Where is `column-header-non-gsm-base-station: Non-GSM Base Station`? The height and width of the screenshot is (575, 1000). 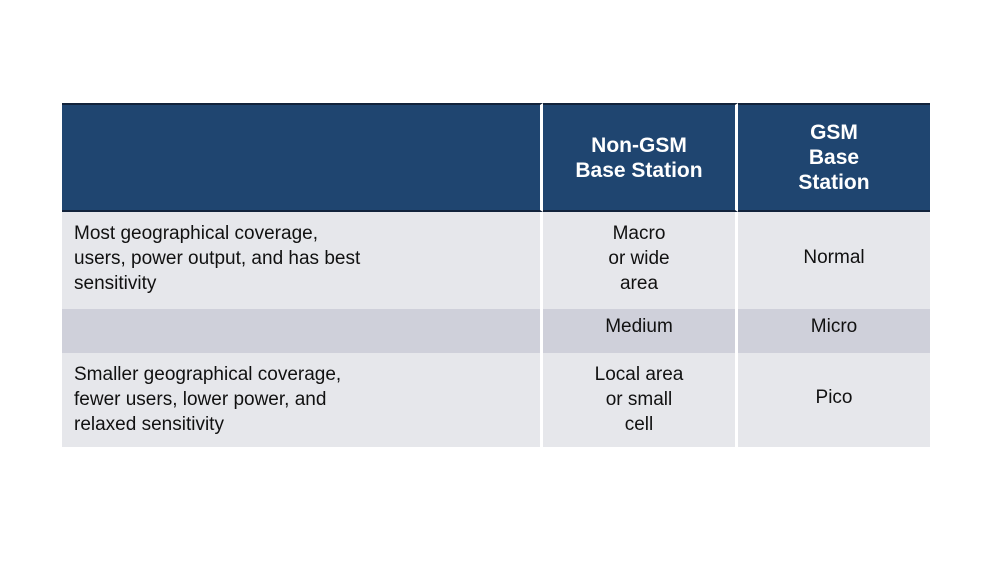
column-header-non-gsm-base-station: Non-GSM Base Station is located at coordinates (640, 157).